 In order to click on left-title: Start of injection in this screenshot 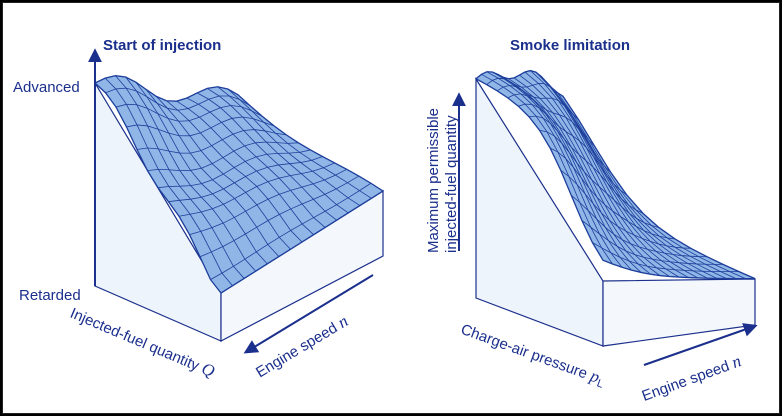, I will do `click(162, 45)`.